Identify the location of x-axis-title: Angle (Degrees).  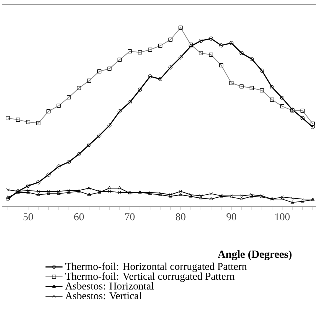
(255, 255).